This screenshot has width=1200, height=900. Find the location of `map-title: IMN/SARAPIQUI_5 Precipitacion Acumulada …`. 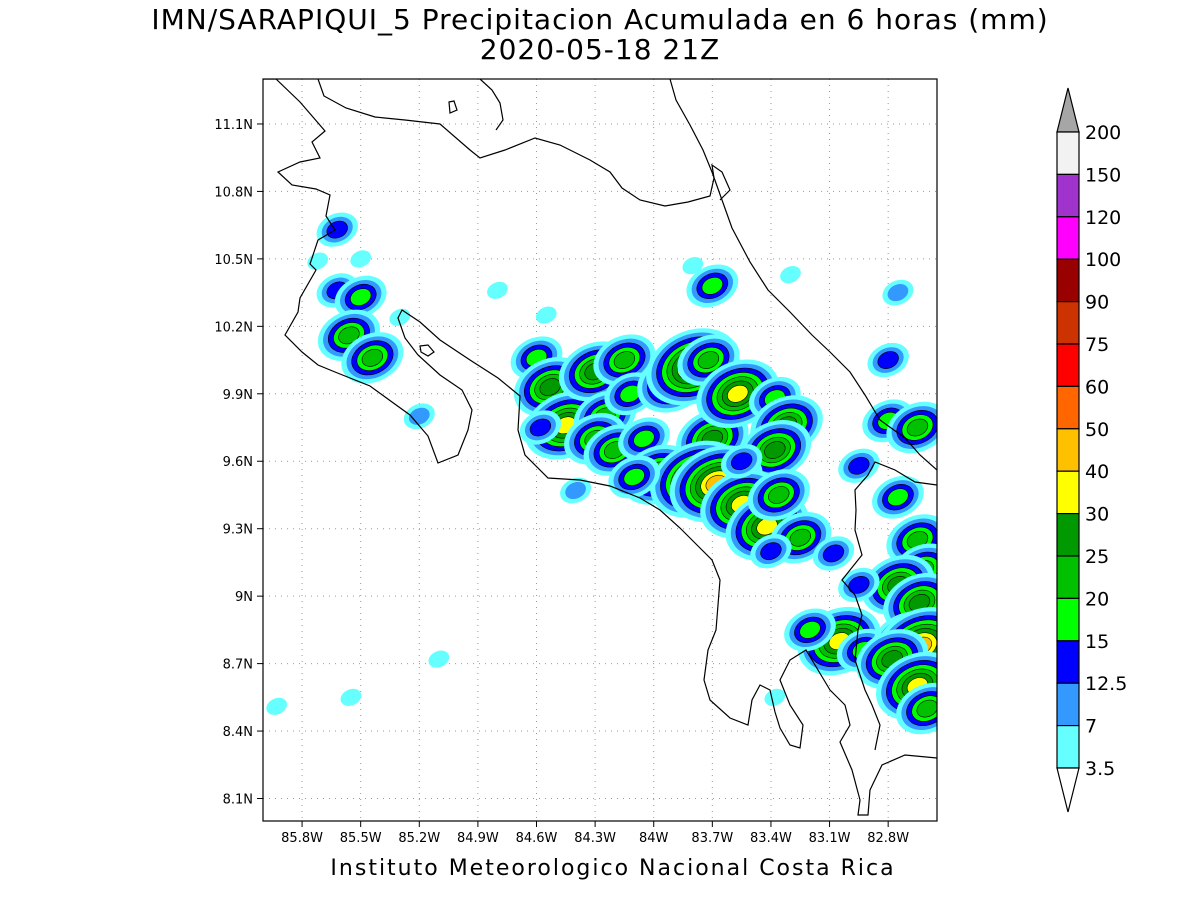

map-title: IMN/SARAPIQUI_5 Precipitacion Acumulada … is located at coordinates (600, 19).